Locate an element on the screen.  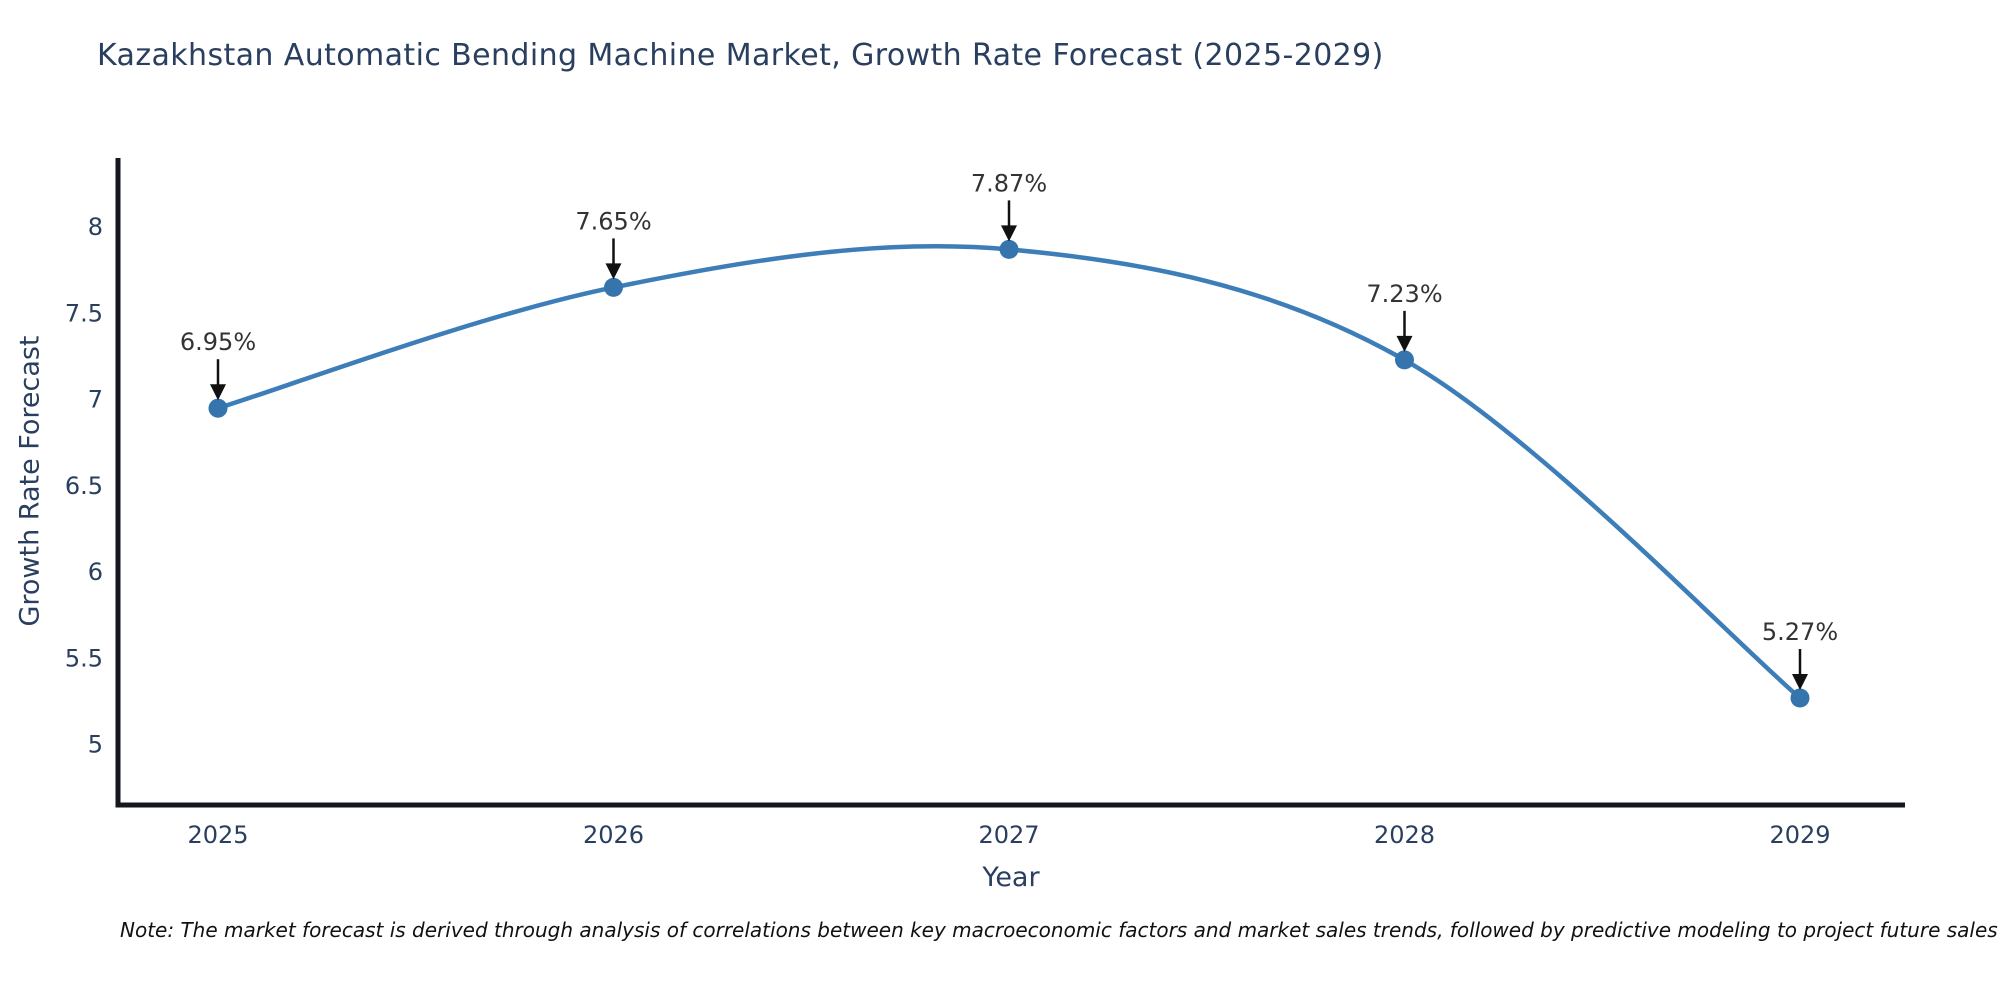
y-tick-label: 6.5 is located at coordinates (84, 486).